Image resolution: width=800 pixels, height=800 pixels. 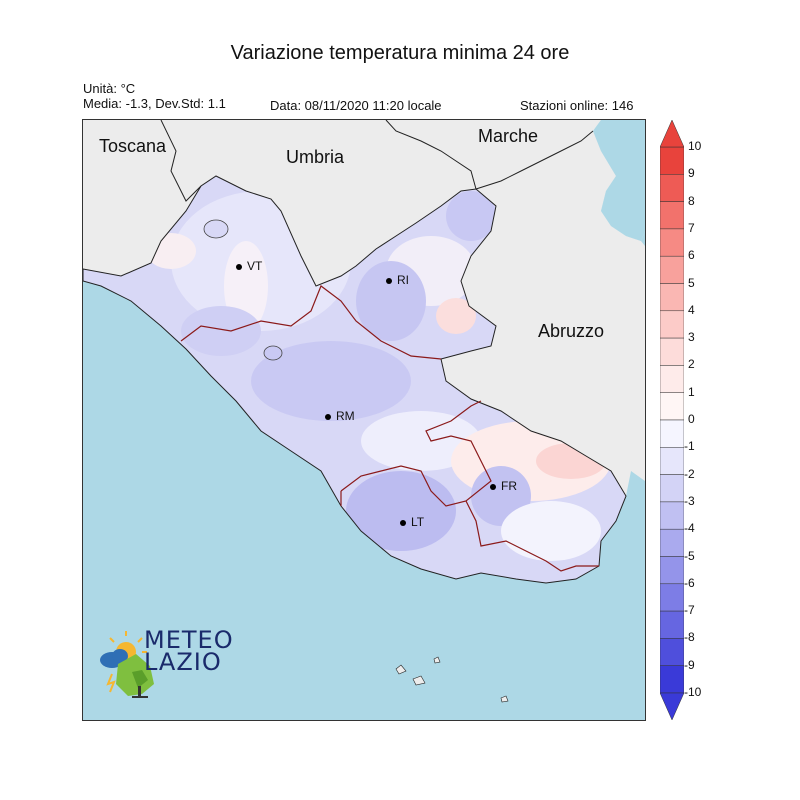 What do you see at coordinates (691, 419) in the screenshot?
I see `colorbar-tick-label: 0` at bounding box center [691, 419].